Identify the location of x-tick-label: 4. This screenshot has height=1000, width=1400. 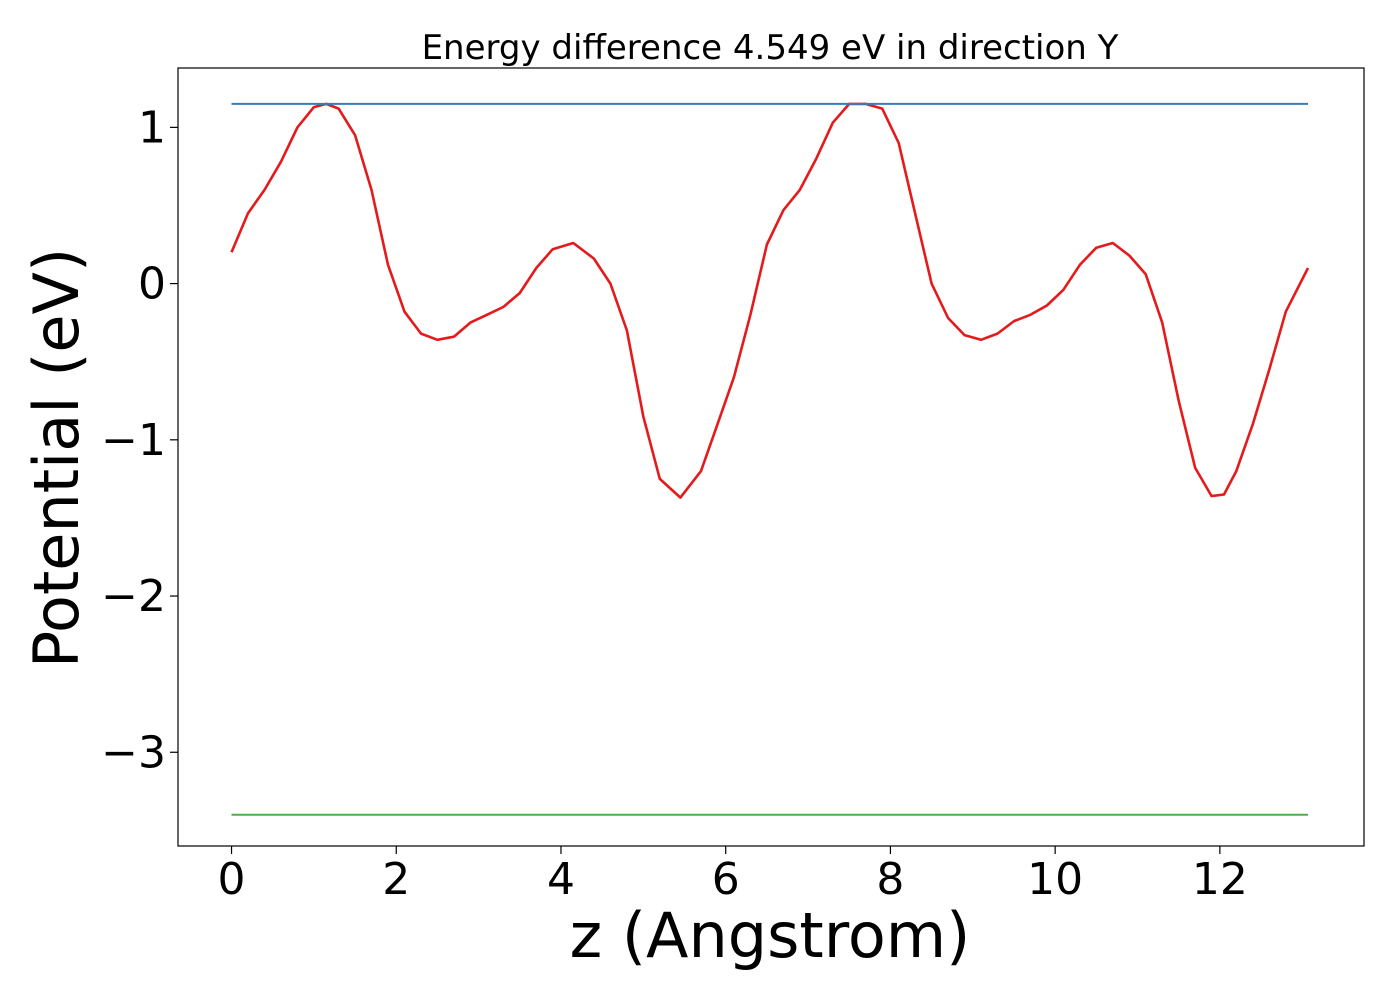
(561, 879).